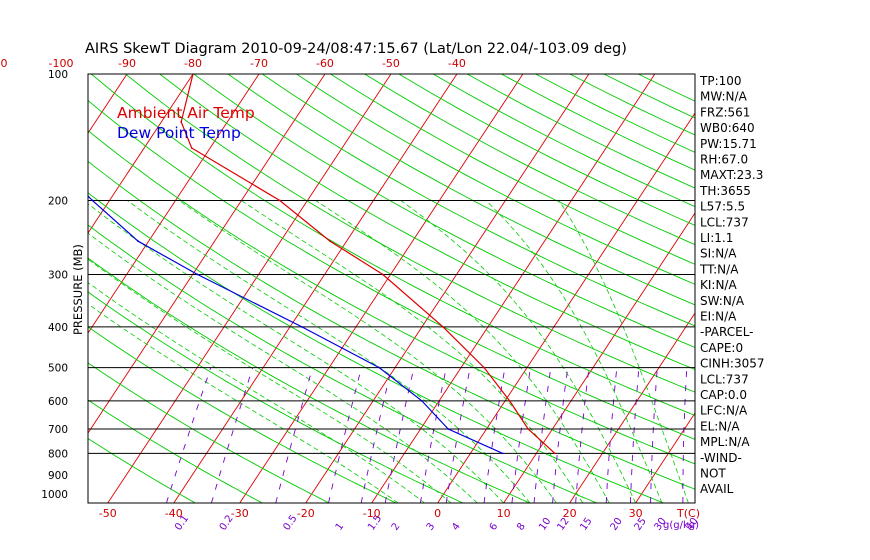  I want to click on top-temperature-label: -50, so click(391, 63).